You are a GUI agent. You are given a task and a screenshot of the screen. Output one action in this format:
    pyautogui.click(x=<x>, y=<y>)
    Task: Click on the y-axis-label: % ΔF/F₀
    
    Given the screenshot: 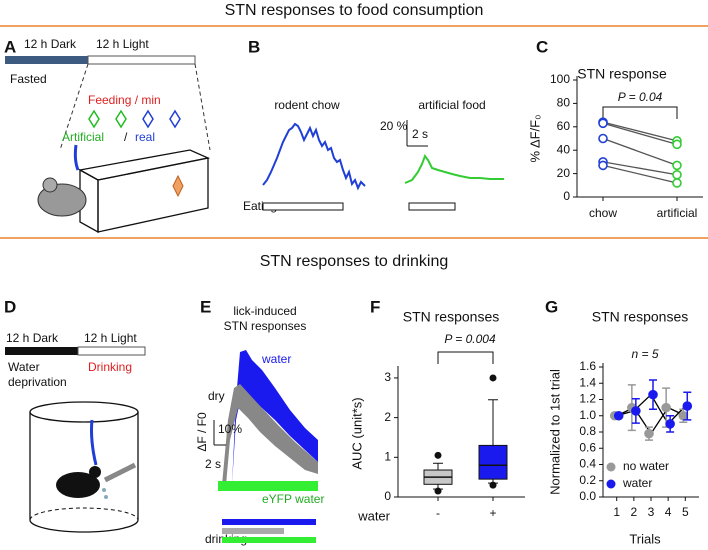 What is the action you would take?
    pyautogui.click(x=534, y=138)
    